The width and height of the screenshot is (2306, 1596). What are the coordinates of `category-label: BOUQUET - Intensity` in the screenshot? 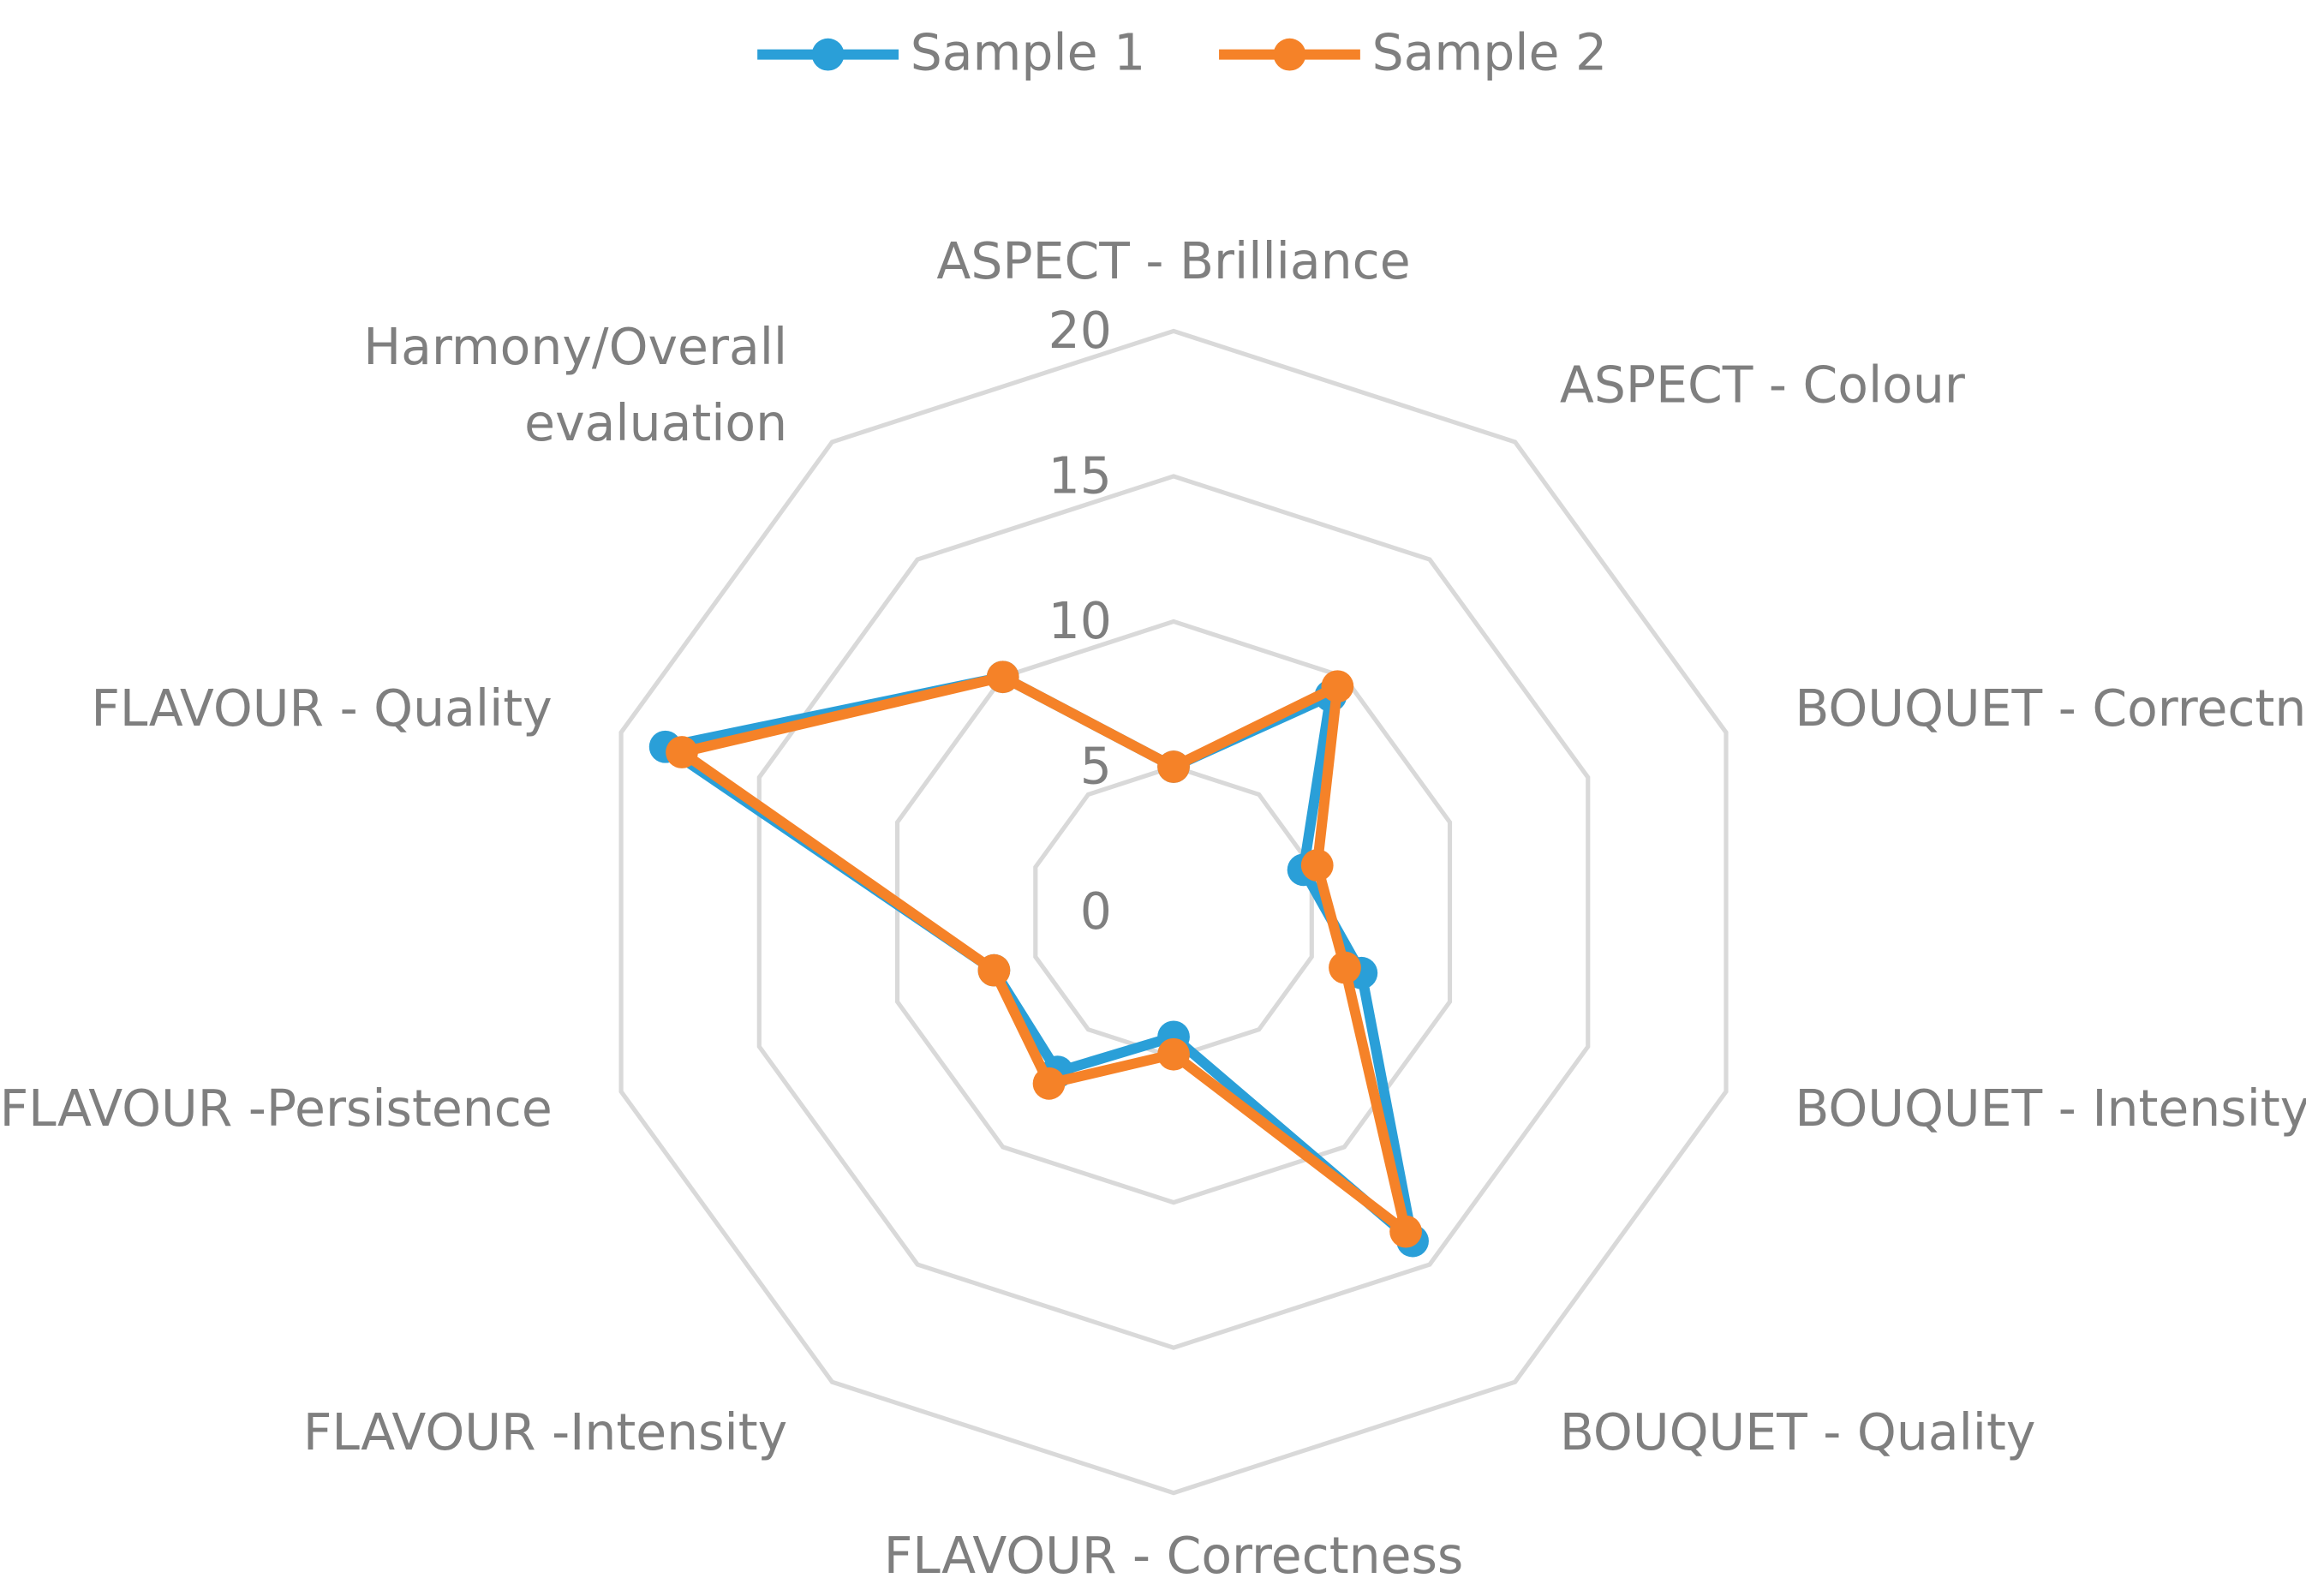 It's located at (2050, 1109).